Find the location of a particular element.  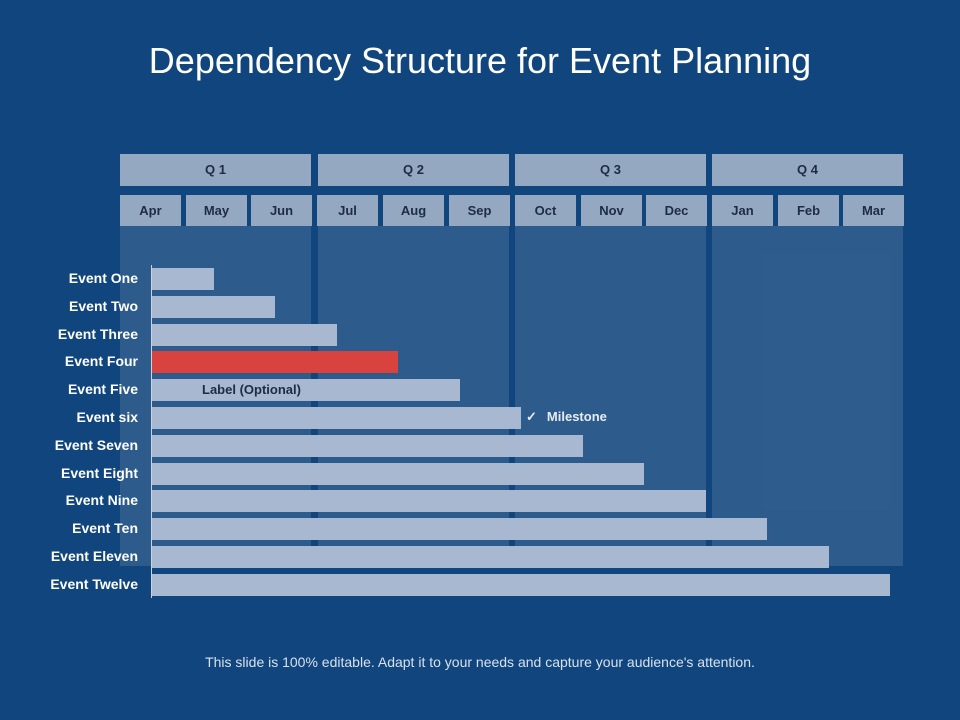

month-header: Sep is located at coordinates (479, 210).